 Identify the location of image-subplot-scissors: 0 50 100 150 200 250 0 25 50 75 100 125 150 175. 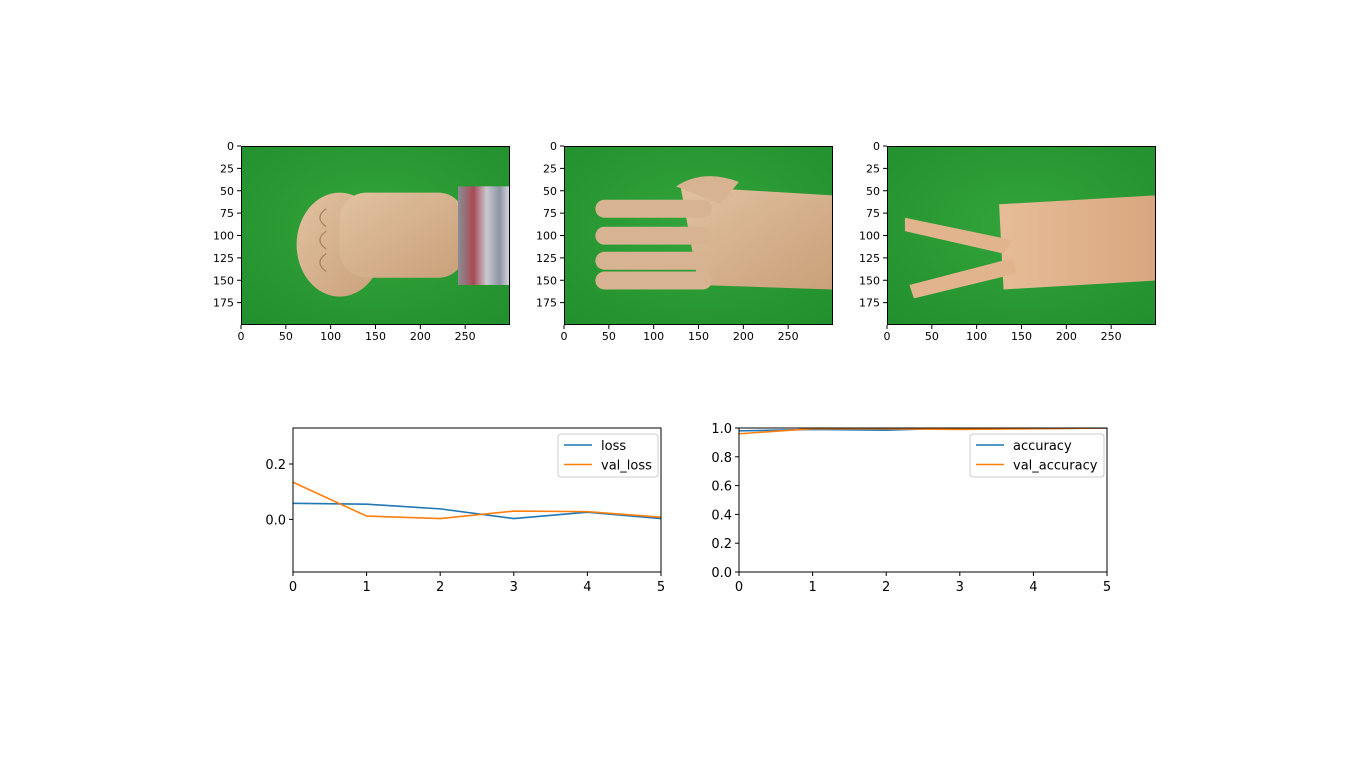
(1007, 241).